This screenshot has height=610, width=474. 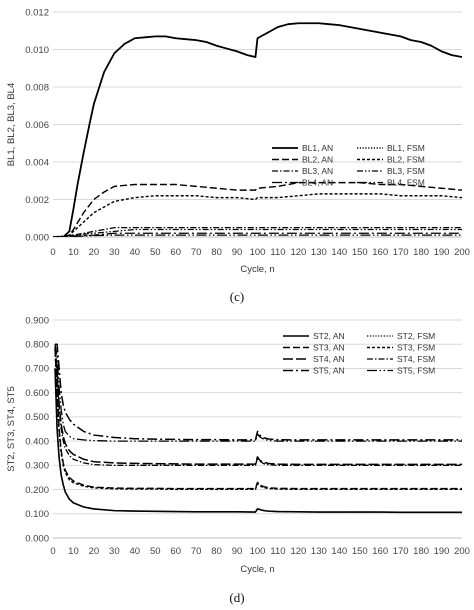 What do you see at coordinates (37, 200) in the screenshot?
I see `y-tick-label: 0.002` at bounding box center [37, 200].